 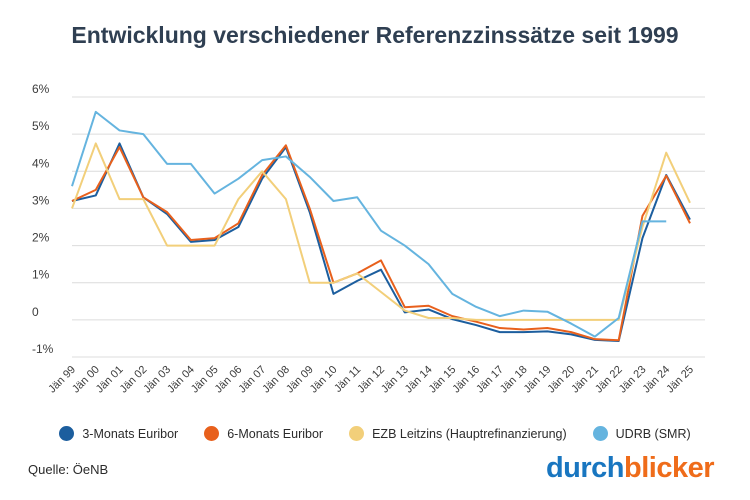 I want to click on x-tick-label: Jän 10, so click(x=324, y=380).